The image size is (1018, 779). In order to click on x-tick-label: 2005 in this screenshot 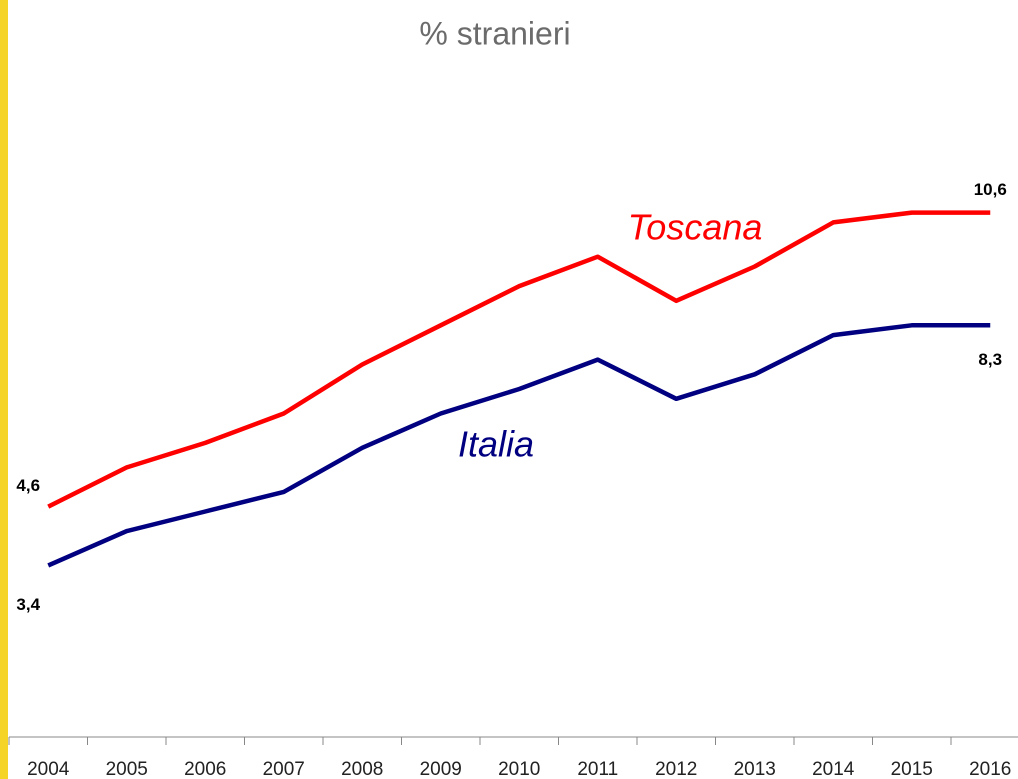, I will do `click(127, 769)`.